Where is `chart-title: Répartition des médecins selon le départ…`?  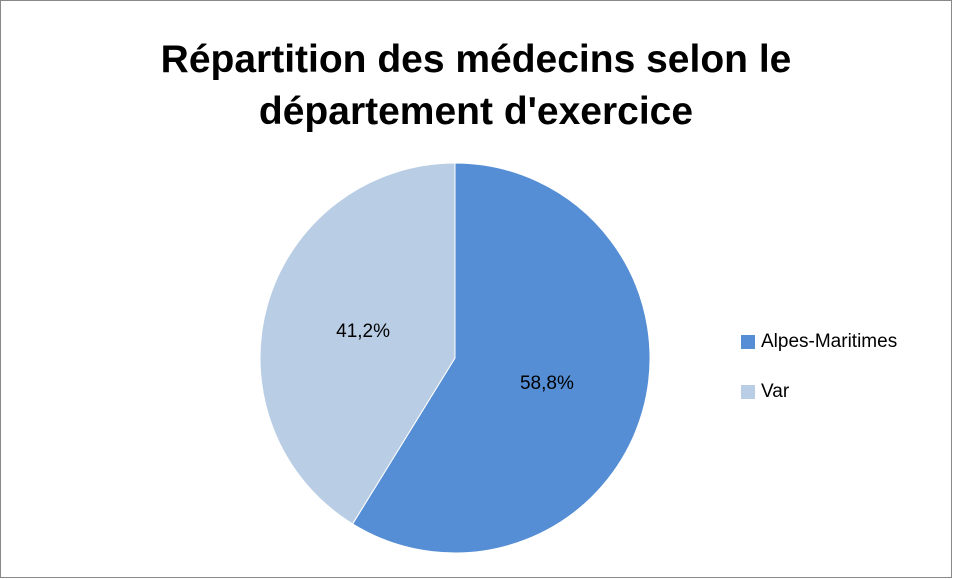
chart-title: Répartition des médecins selon le départ… is located at coordinates (476, 85).